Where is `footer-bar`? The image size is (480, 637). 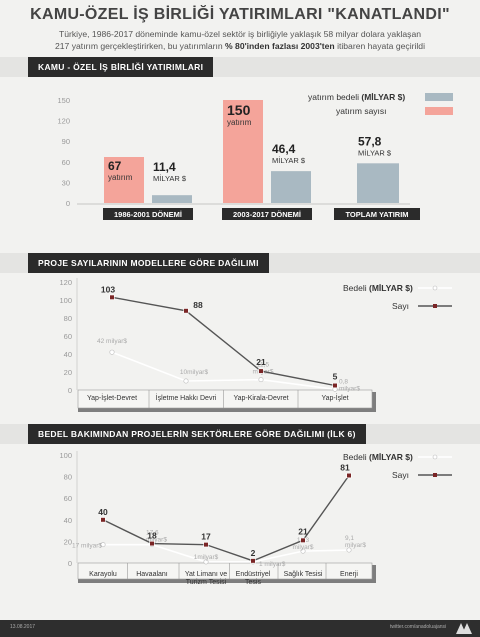 footer-bar is located at coordinates (240, 628).